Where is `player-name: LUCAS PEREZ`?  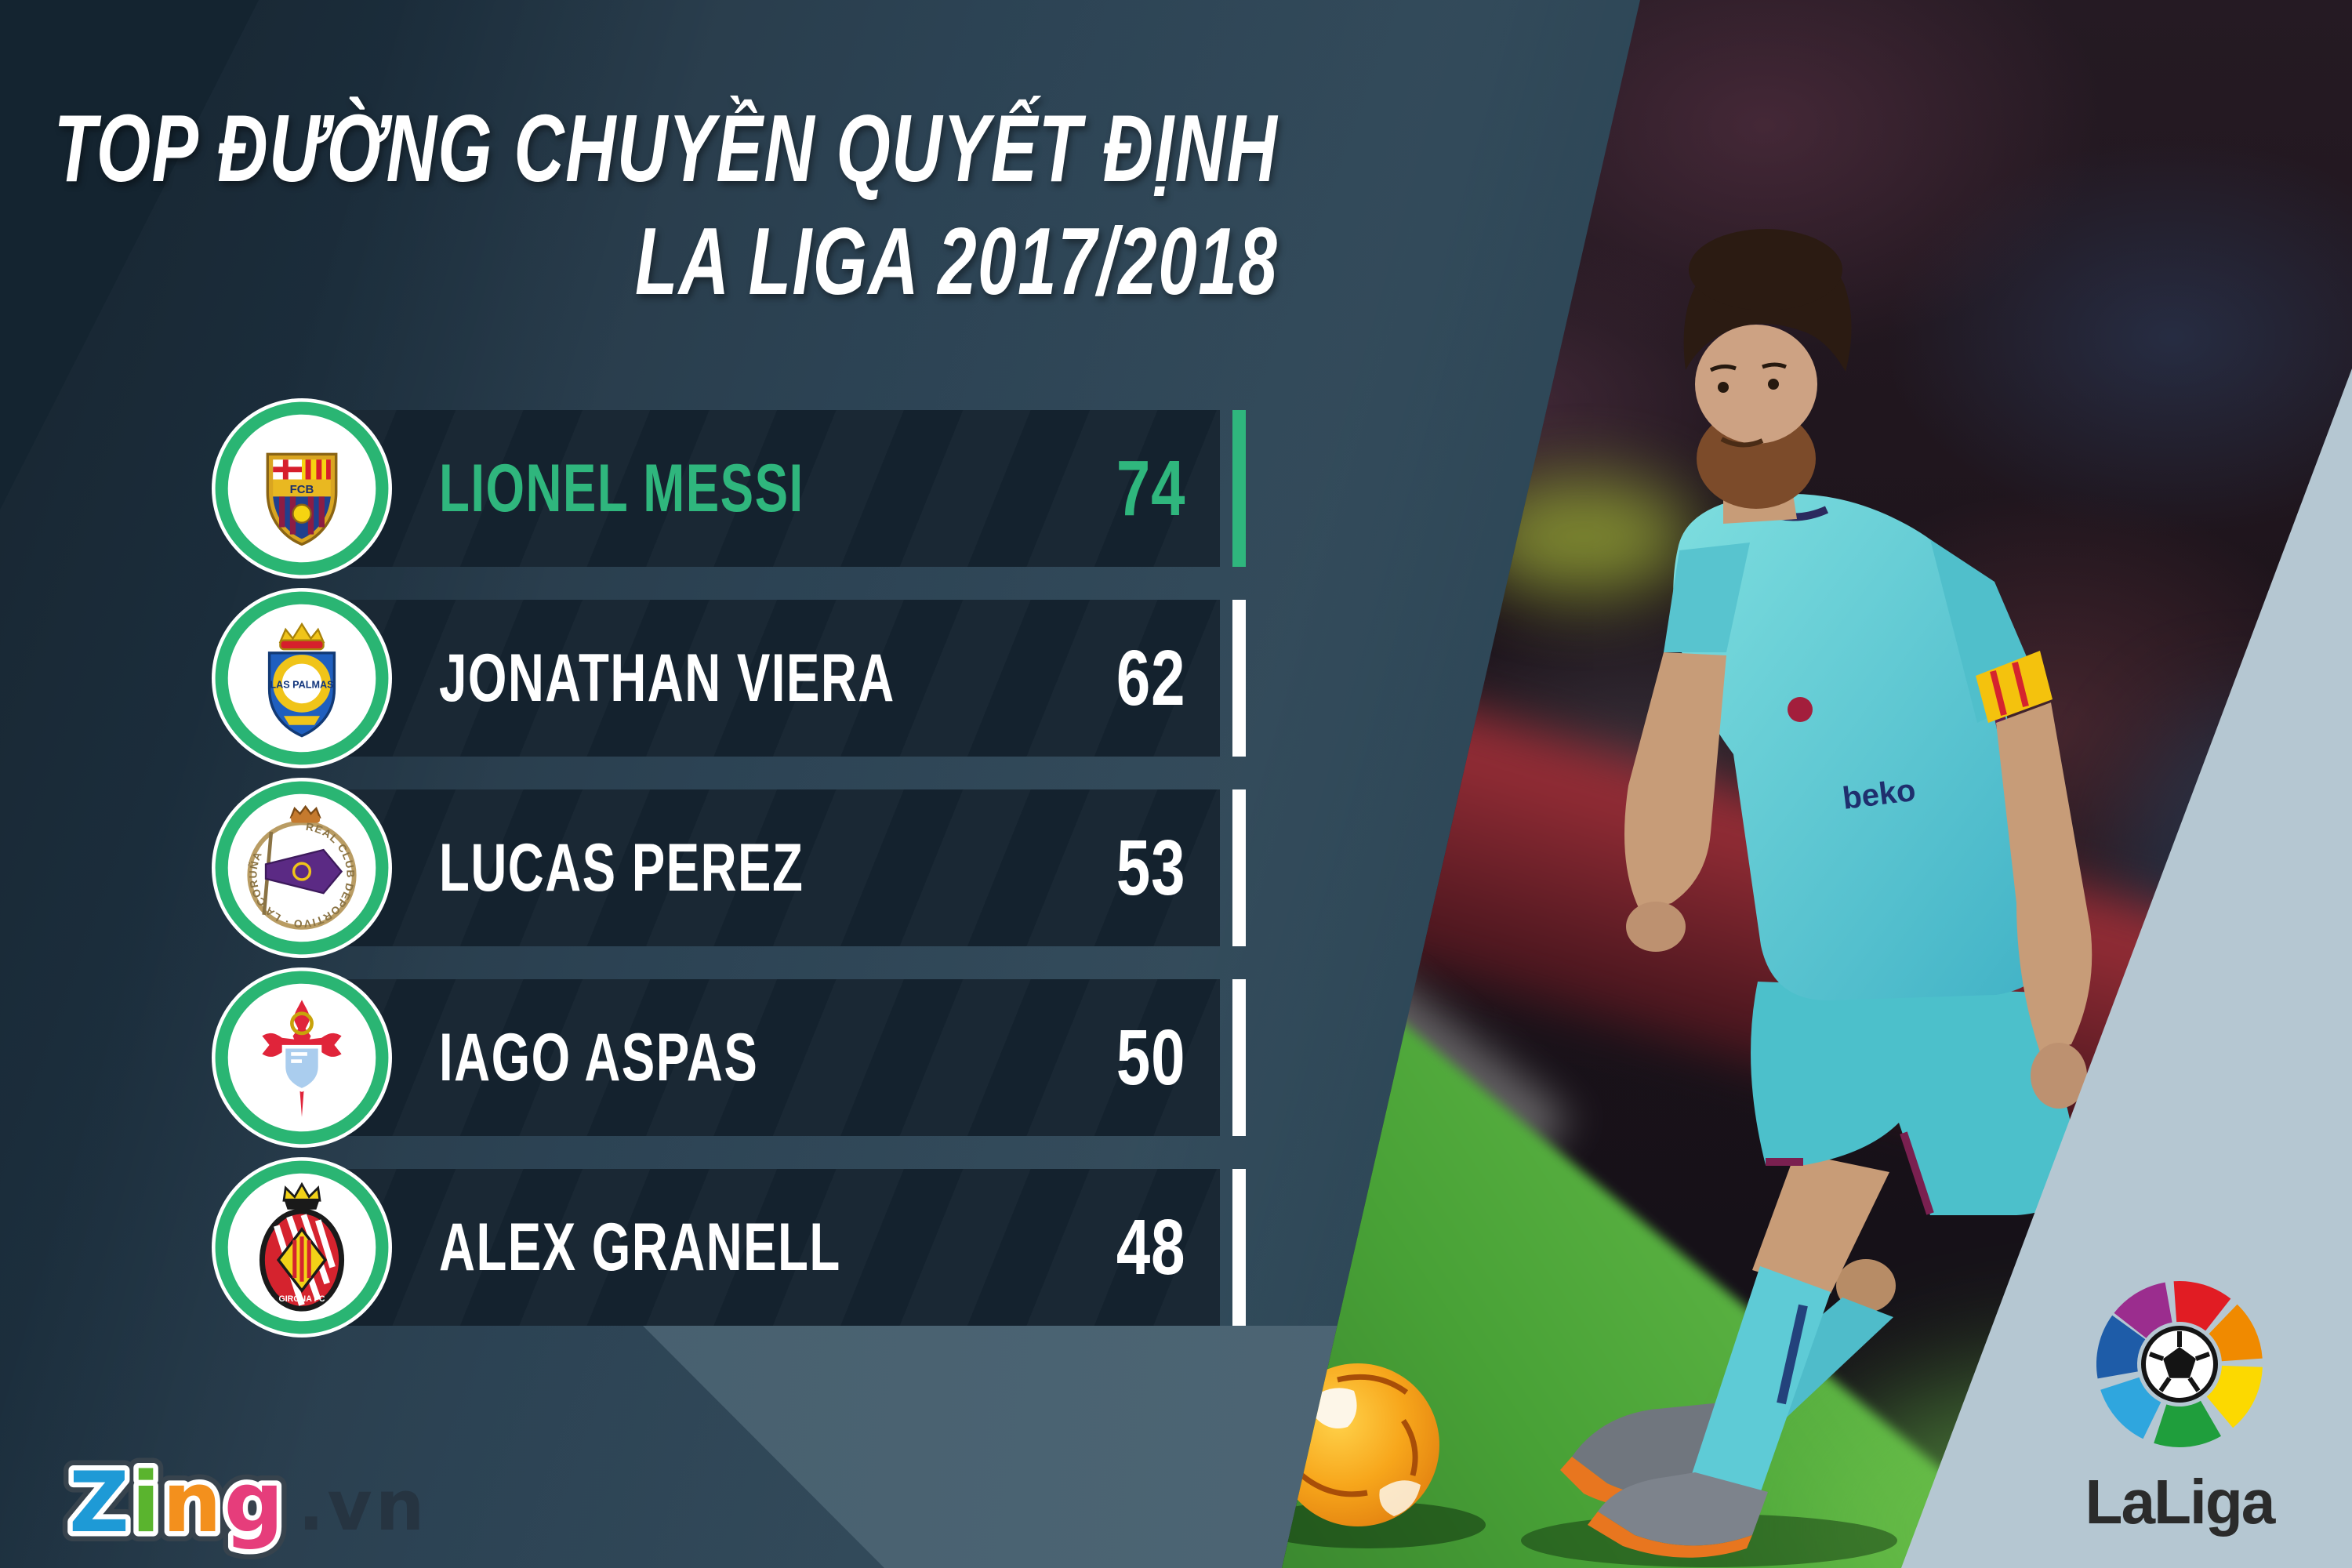 player-name: LUCAS PEREZ is located at coordinates (621, 868).